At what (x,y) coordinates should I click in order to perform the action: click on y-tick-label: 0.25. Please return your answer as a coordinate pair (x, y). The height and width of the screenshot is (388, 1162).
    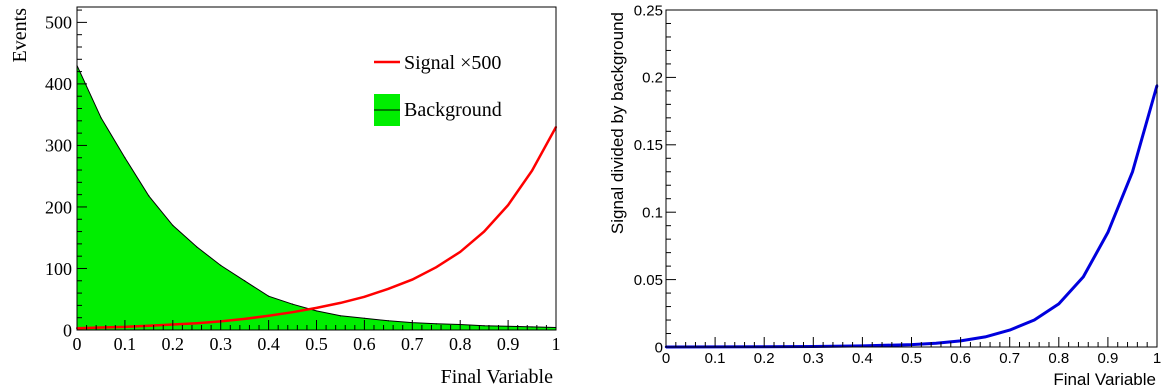
    Looking at the image, I should click on (648, 10).